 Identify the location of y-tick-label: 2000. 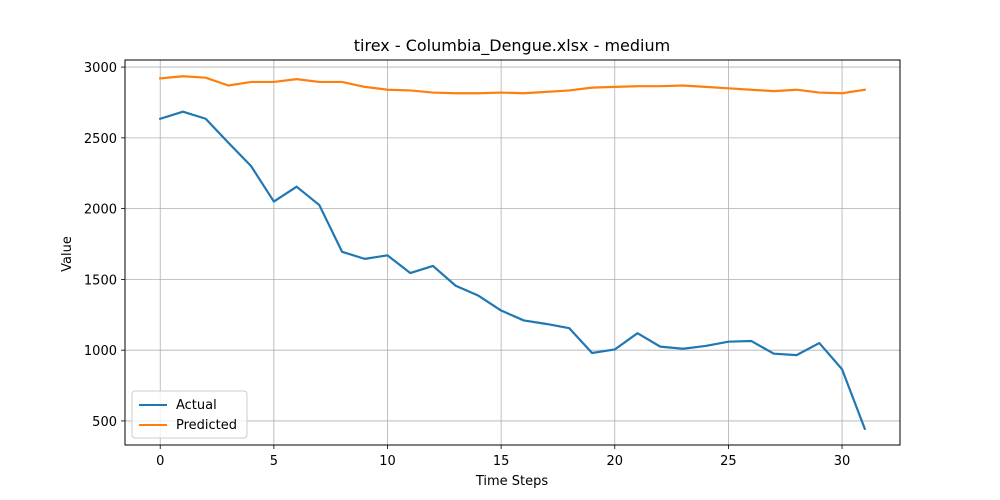
(100, 210).